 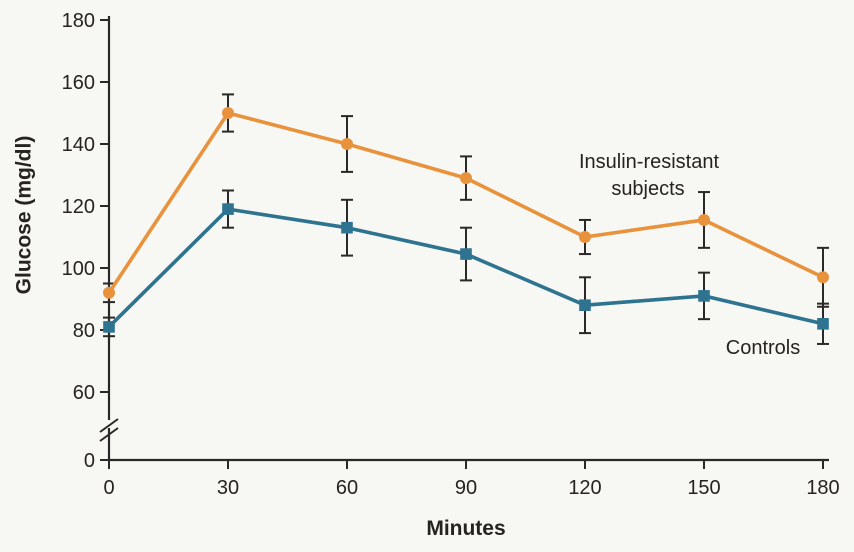 What do you see at coordinates (78, 269) in the screenshot?
I see `y-tick-label: 100` at bounding box center [78, 269].